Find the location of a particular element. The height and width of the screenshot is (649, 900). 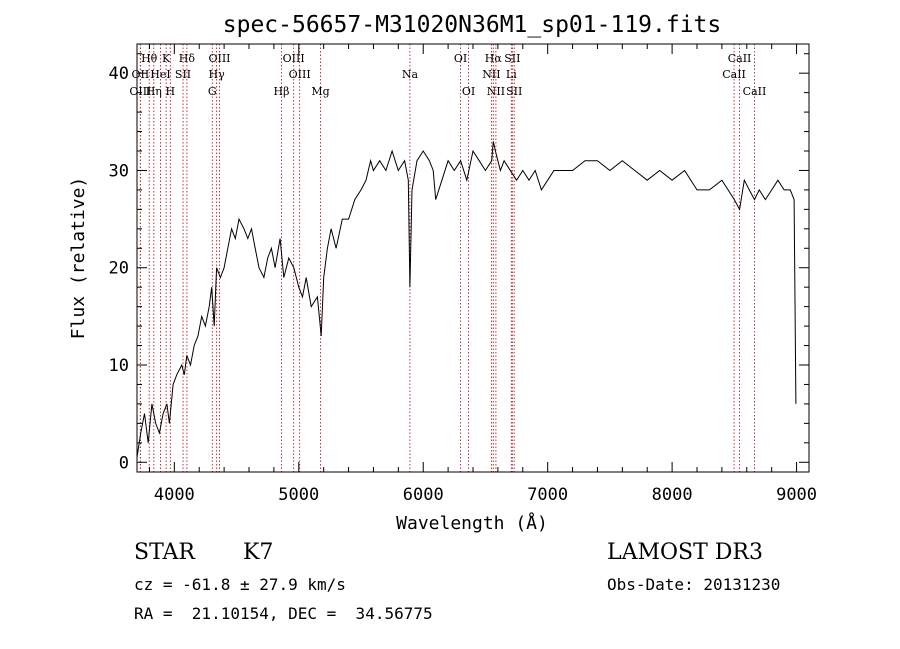

marker-label-5: K is located at coordinates (166, 58).